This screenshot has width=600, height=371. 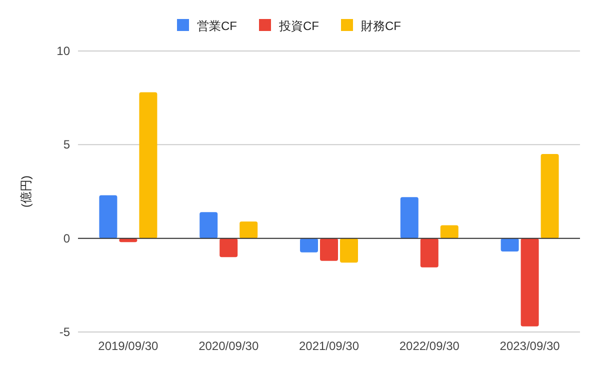 What do you see at coordinates (217, 26) in the screenshot?
I see `legend-label: 営業CF` at bounding box center [217, 26].